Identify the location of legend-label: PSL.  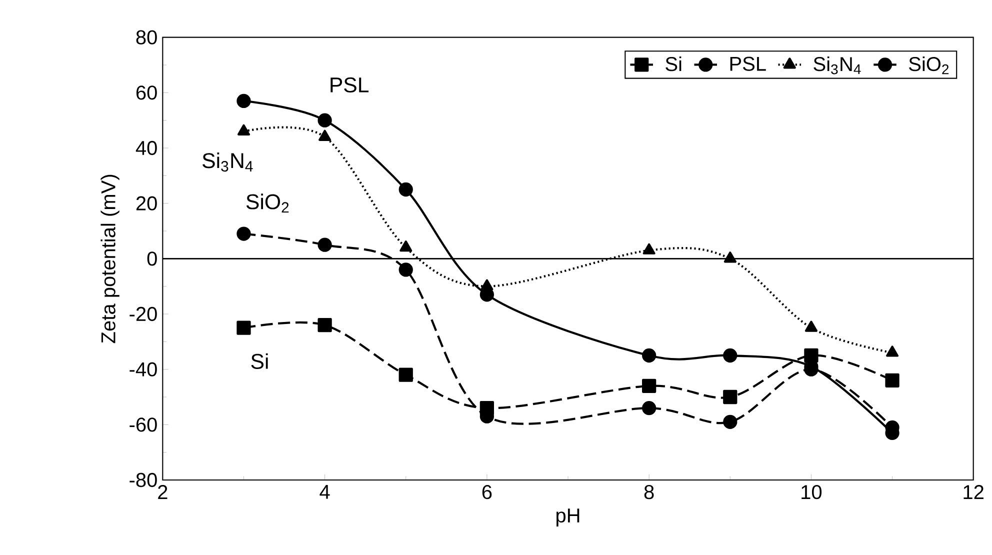
(748, 64).